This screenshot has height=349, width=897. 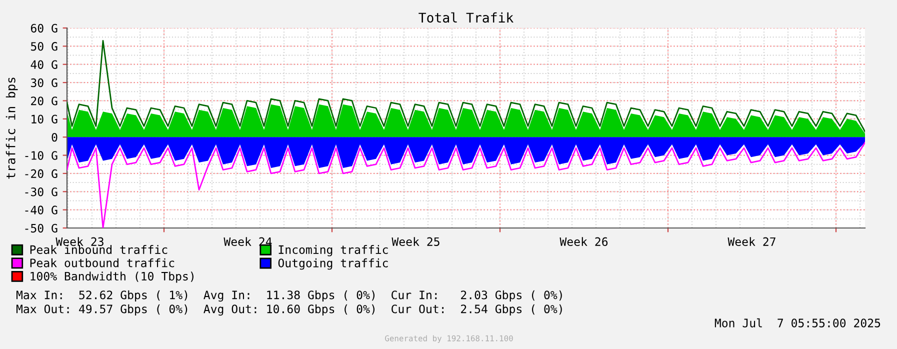 What do you see at coordinates (55, 137) in the screenshot?
I see `y-tick-label: 0` at bounding box center [55, 137].